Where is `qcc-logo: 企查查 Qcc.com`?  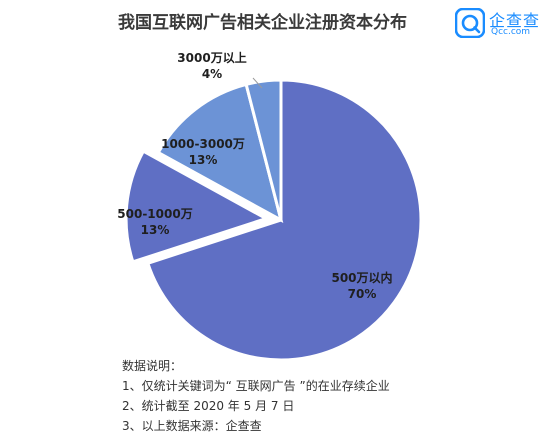 qcc-logo: 企查查 Qcc.com is located at coordinates (503, 24).